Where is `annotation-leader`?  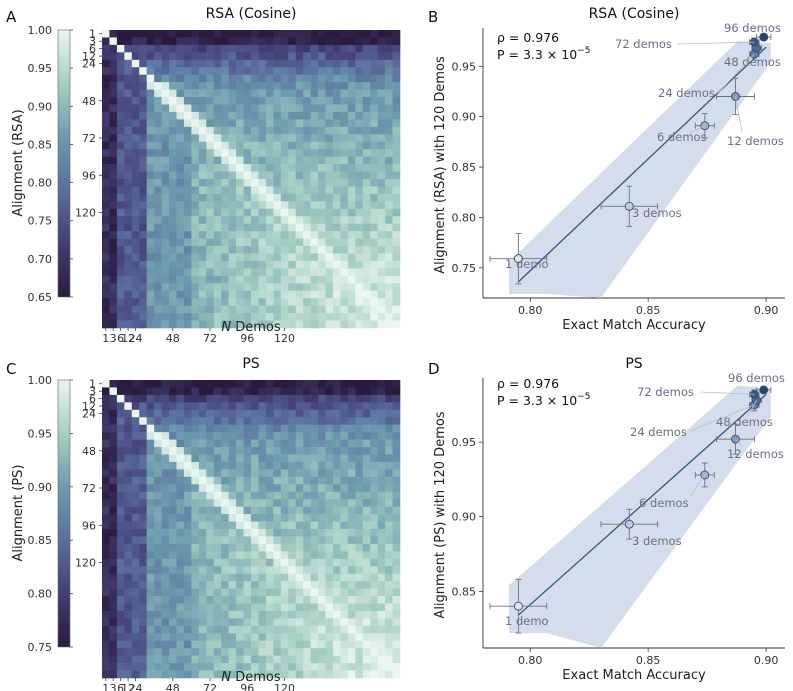
annotation-leader is located at coordinates (727, 393).